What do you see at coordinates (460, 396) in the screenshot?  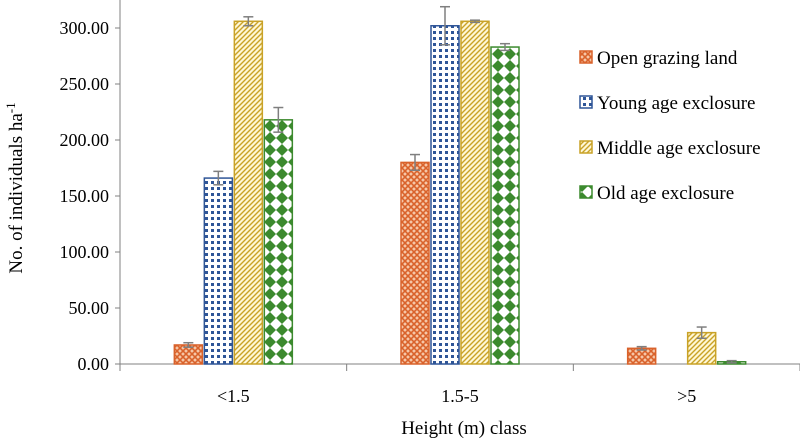 I see `x-tick-label: 1.5-5` at bounding box center [460, 396].